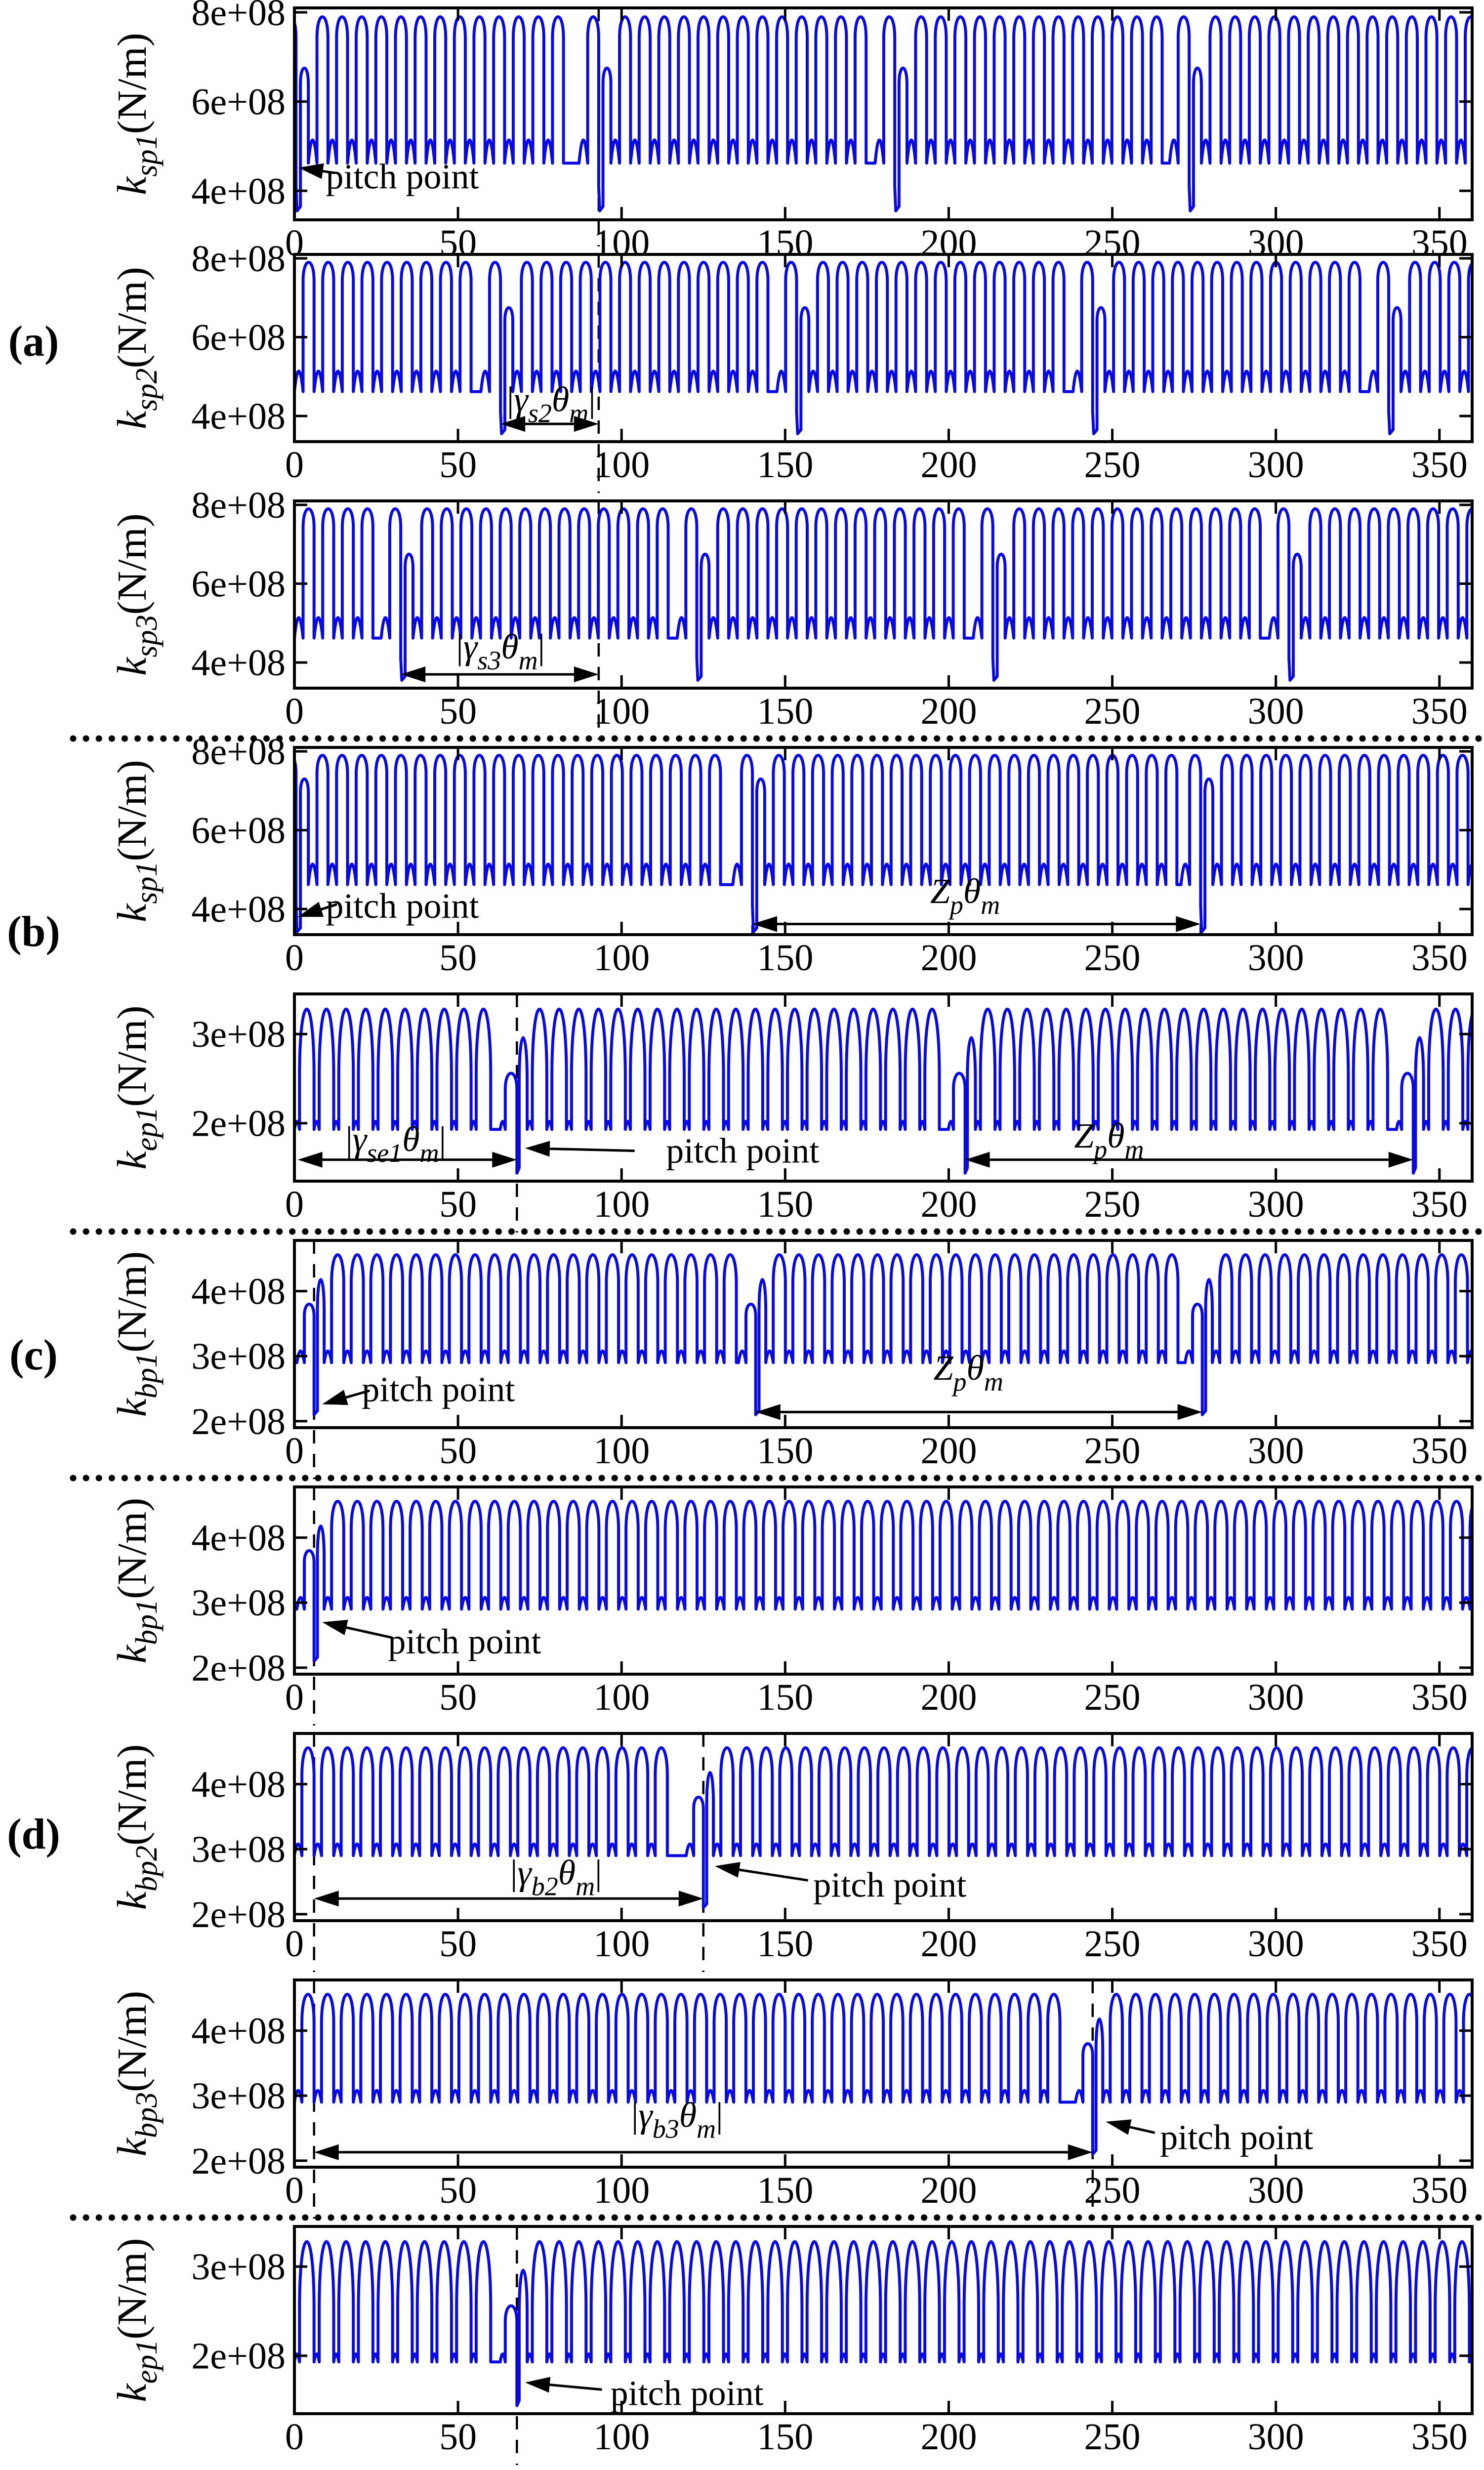  Describe the element at coordinates (556, 1877) in the screenshot. I see `annotation-phase-label: |γb2θm|` at that location.